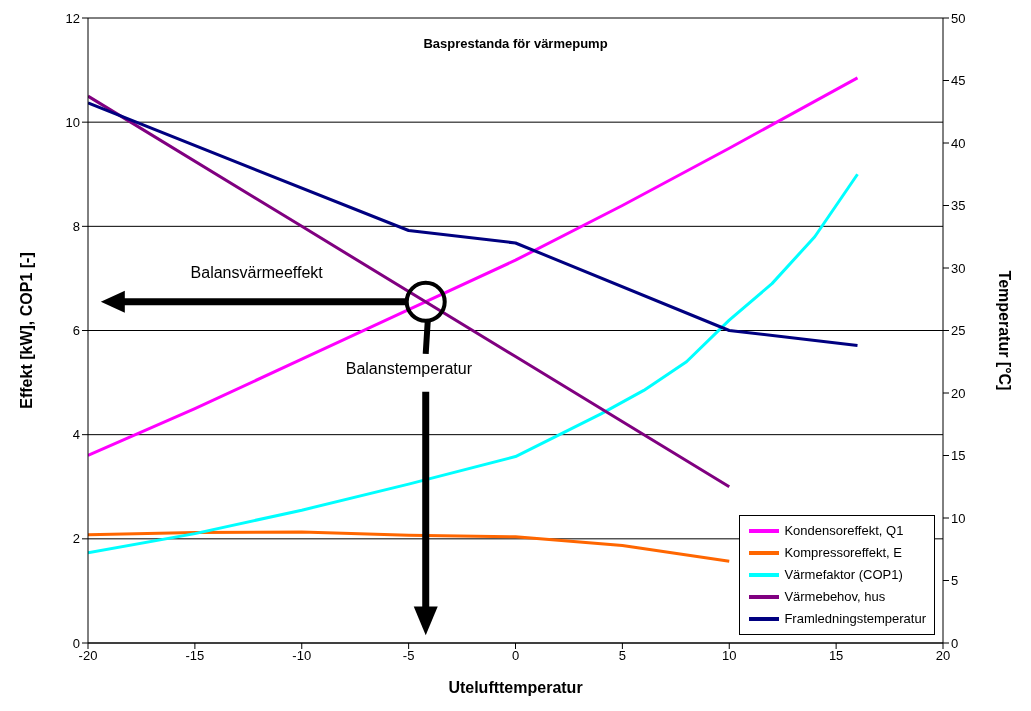 The height and width of the screenshot is (711, 1031). What do you see at coordinates (409, 368) in the screenshot?
I see `annotation: Balanstemperatur` at bounding box center [409, 368].